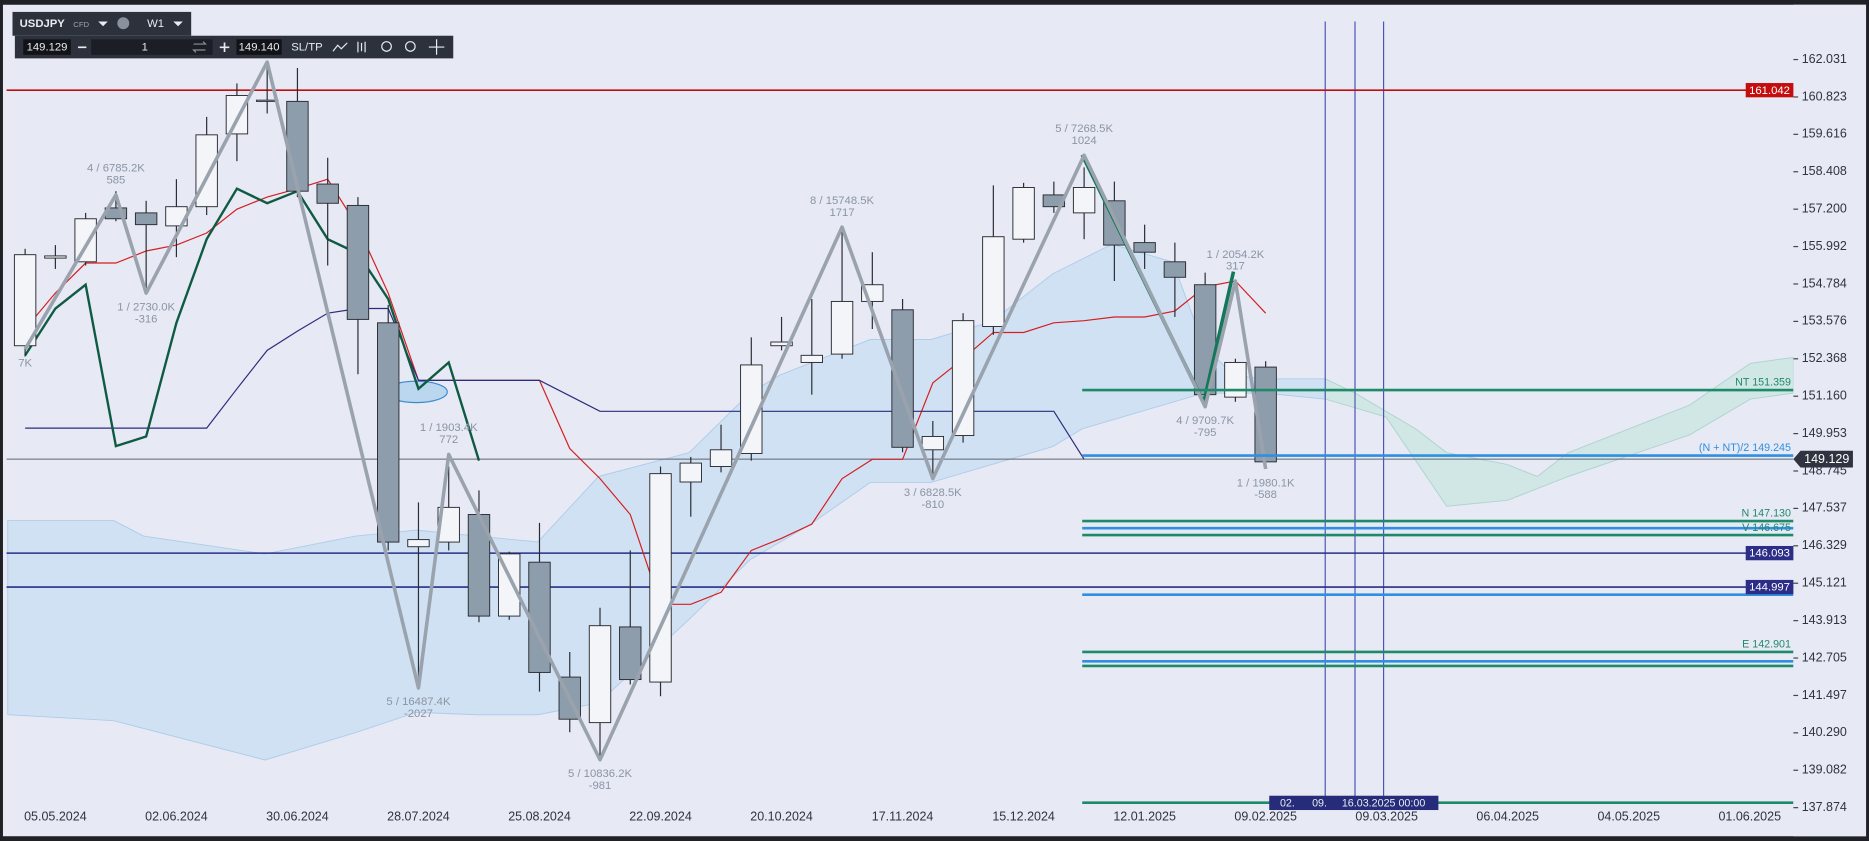  What do you see at coordinates (1749, 816) in the screenshot?
I see `x-tick-label: 01.06.2025` at bounding box center [1749, 816].